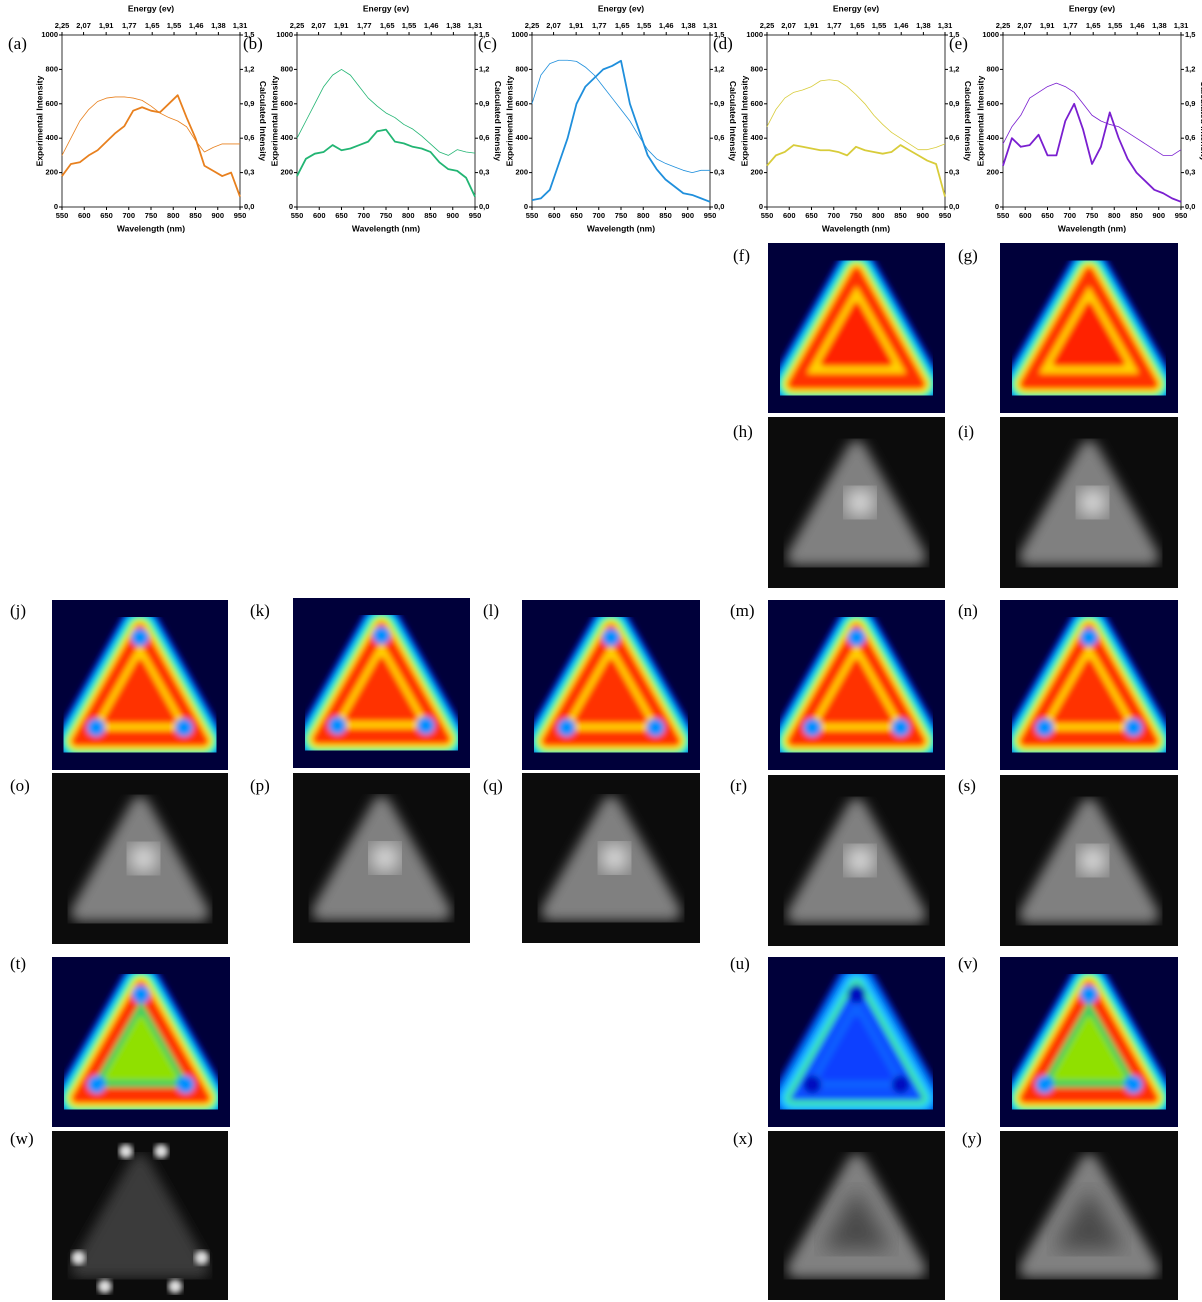 Image resolution: width=1202 pixels, height=1302 pixels. I want to click on panel-label: (j), so click(18, 610).